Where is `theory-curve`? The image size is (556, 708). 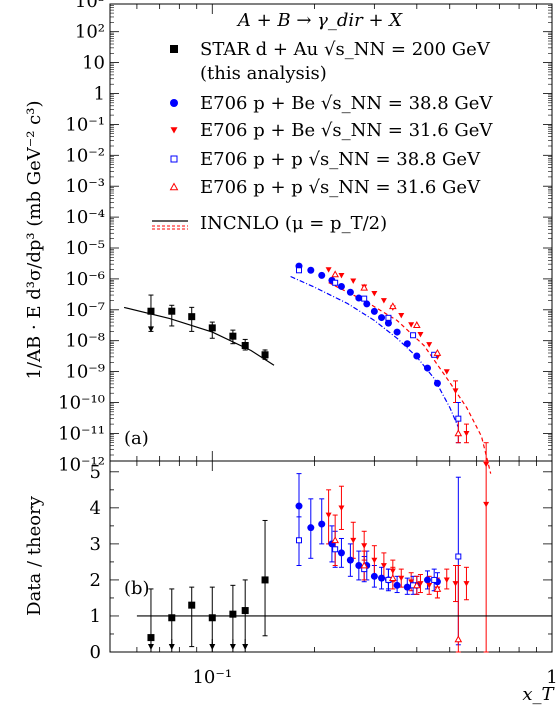
theory-curve is located at coordinates (410, 378).